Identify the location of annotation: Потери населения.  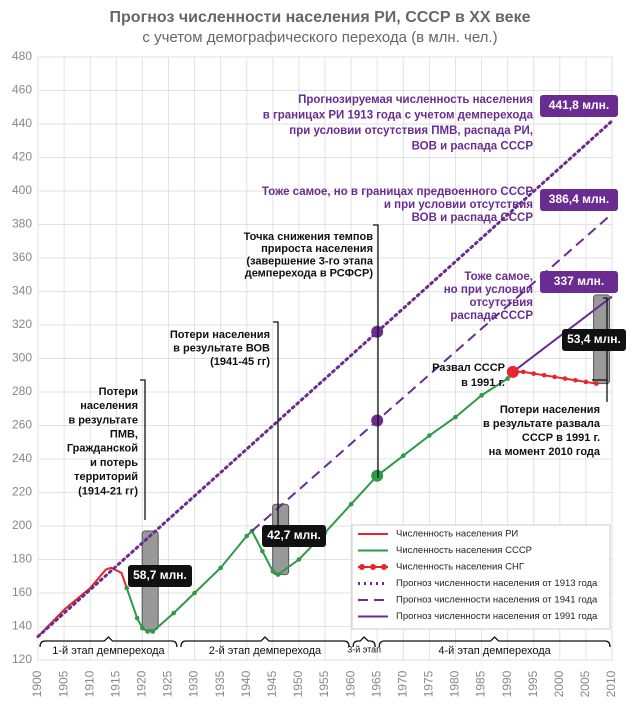
(550, 410).